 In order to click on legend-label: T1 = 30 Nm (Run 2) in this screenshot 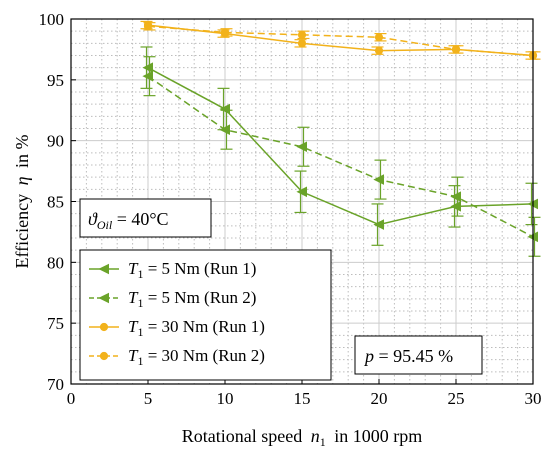, I will do `click(196, 357)`.